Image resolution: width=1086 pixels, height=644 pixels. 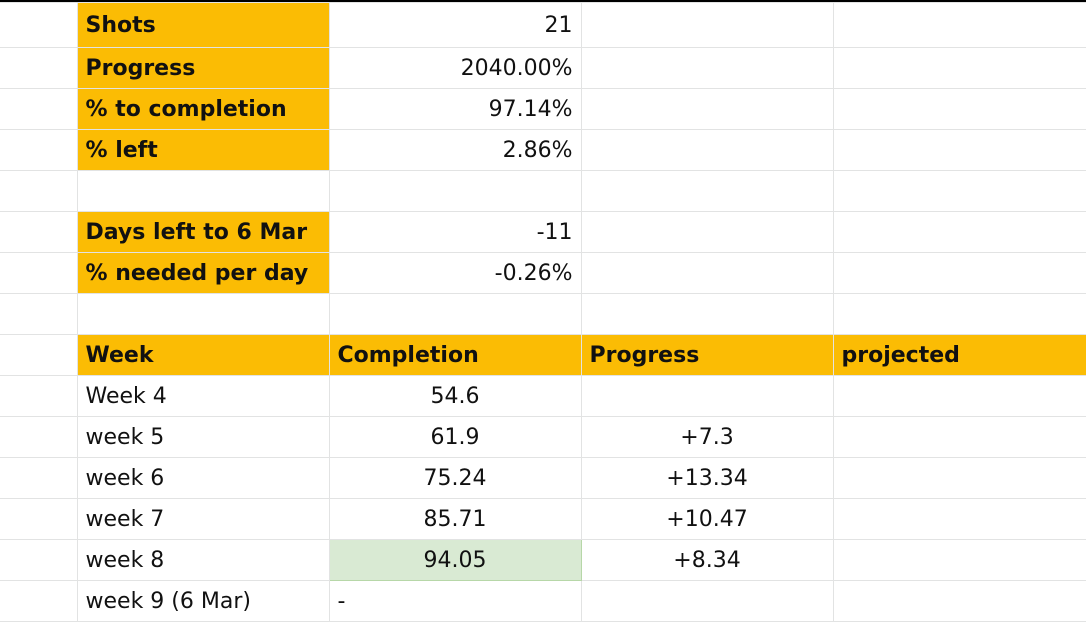 I want to click on cell-shots-value: 21, so click(x=455, y=25).